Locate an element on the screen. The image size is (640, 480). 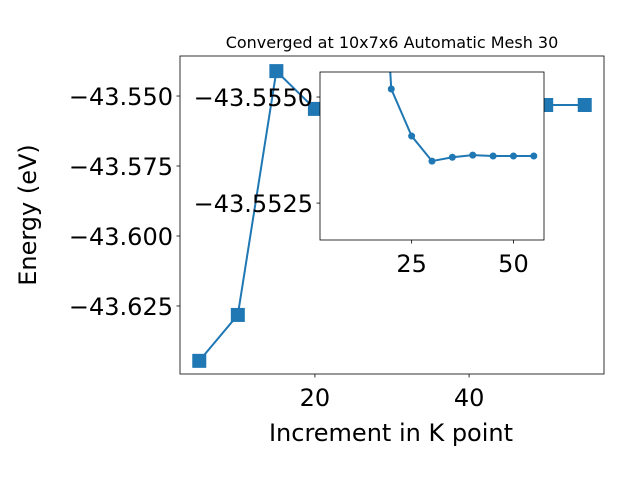
x-tick-label: 25 is located at coordinates (411, 264).